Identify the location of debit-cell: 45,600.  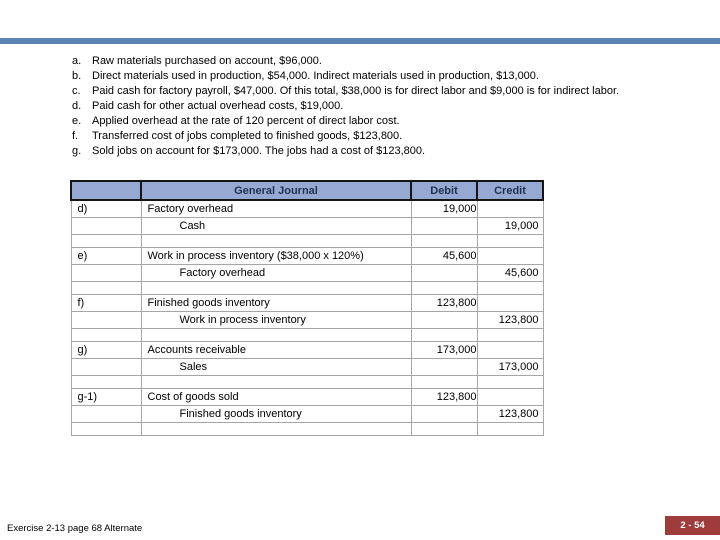
(444, 256).